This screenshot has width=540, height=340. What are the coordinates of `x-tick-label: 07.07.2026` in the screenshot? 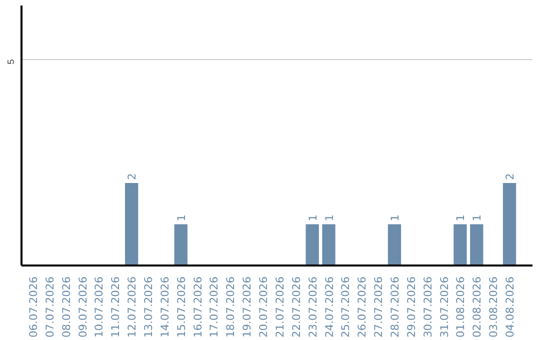 It's located at (49, 307).